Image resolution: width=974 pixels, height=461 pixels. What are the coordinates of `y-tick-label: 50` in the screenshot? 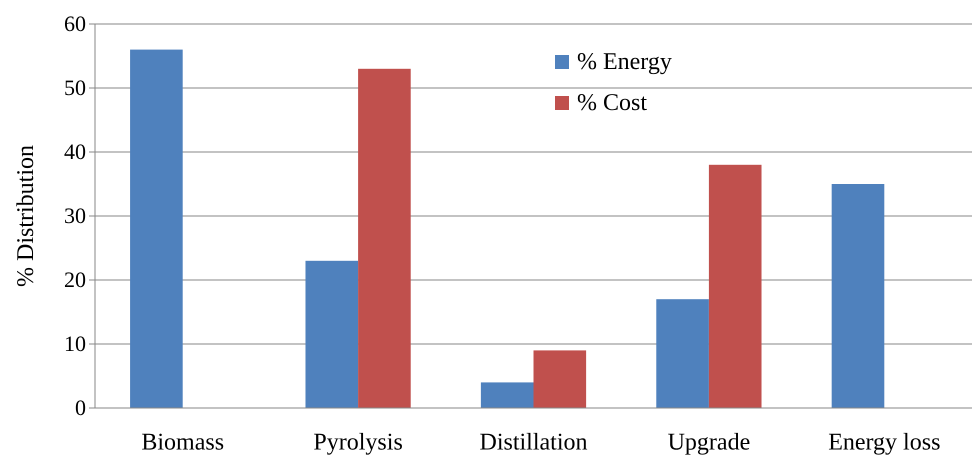 It's located at (75, 87).